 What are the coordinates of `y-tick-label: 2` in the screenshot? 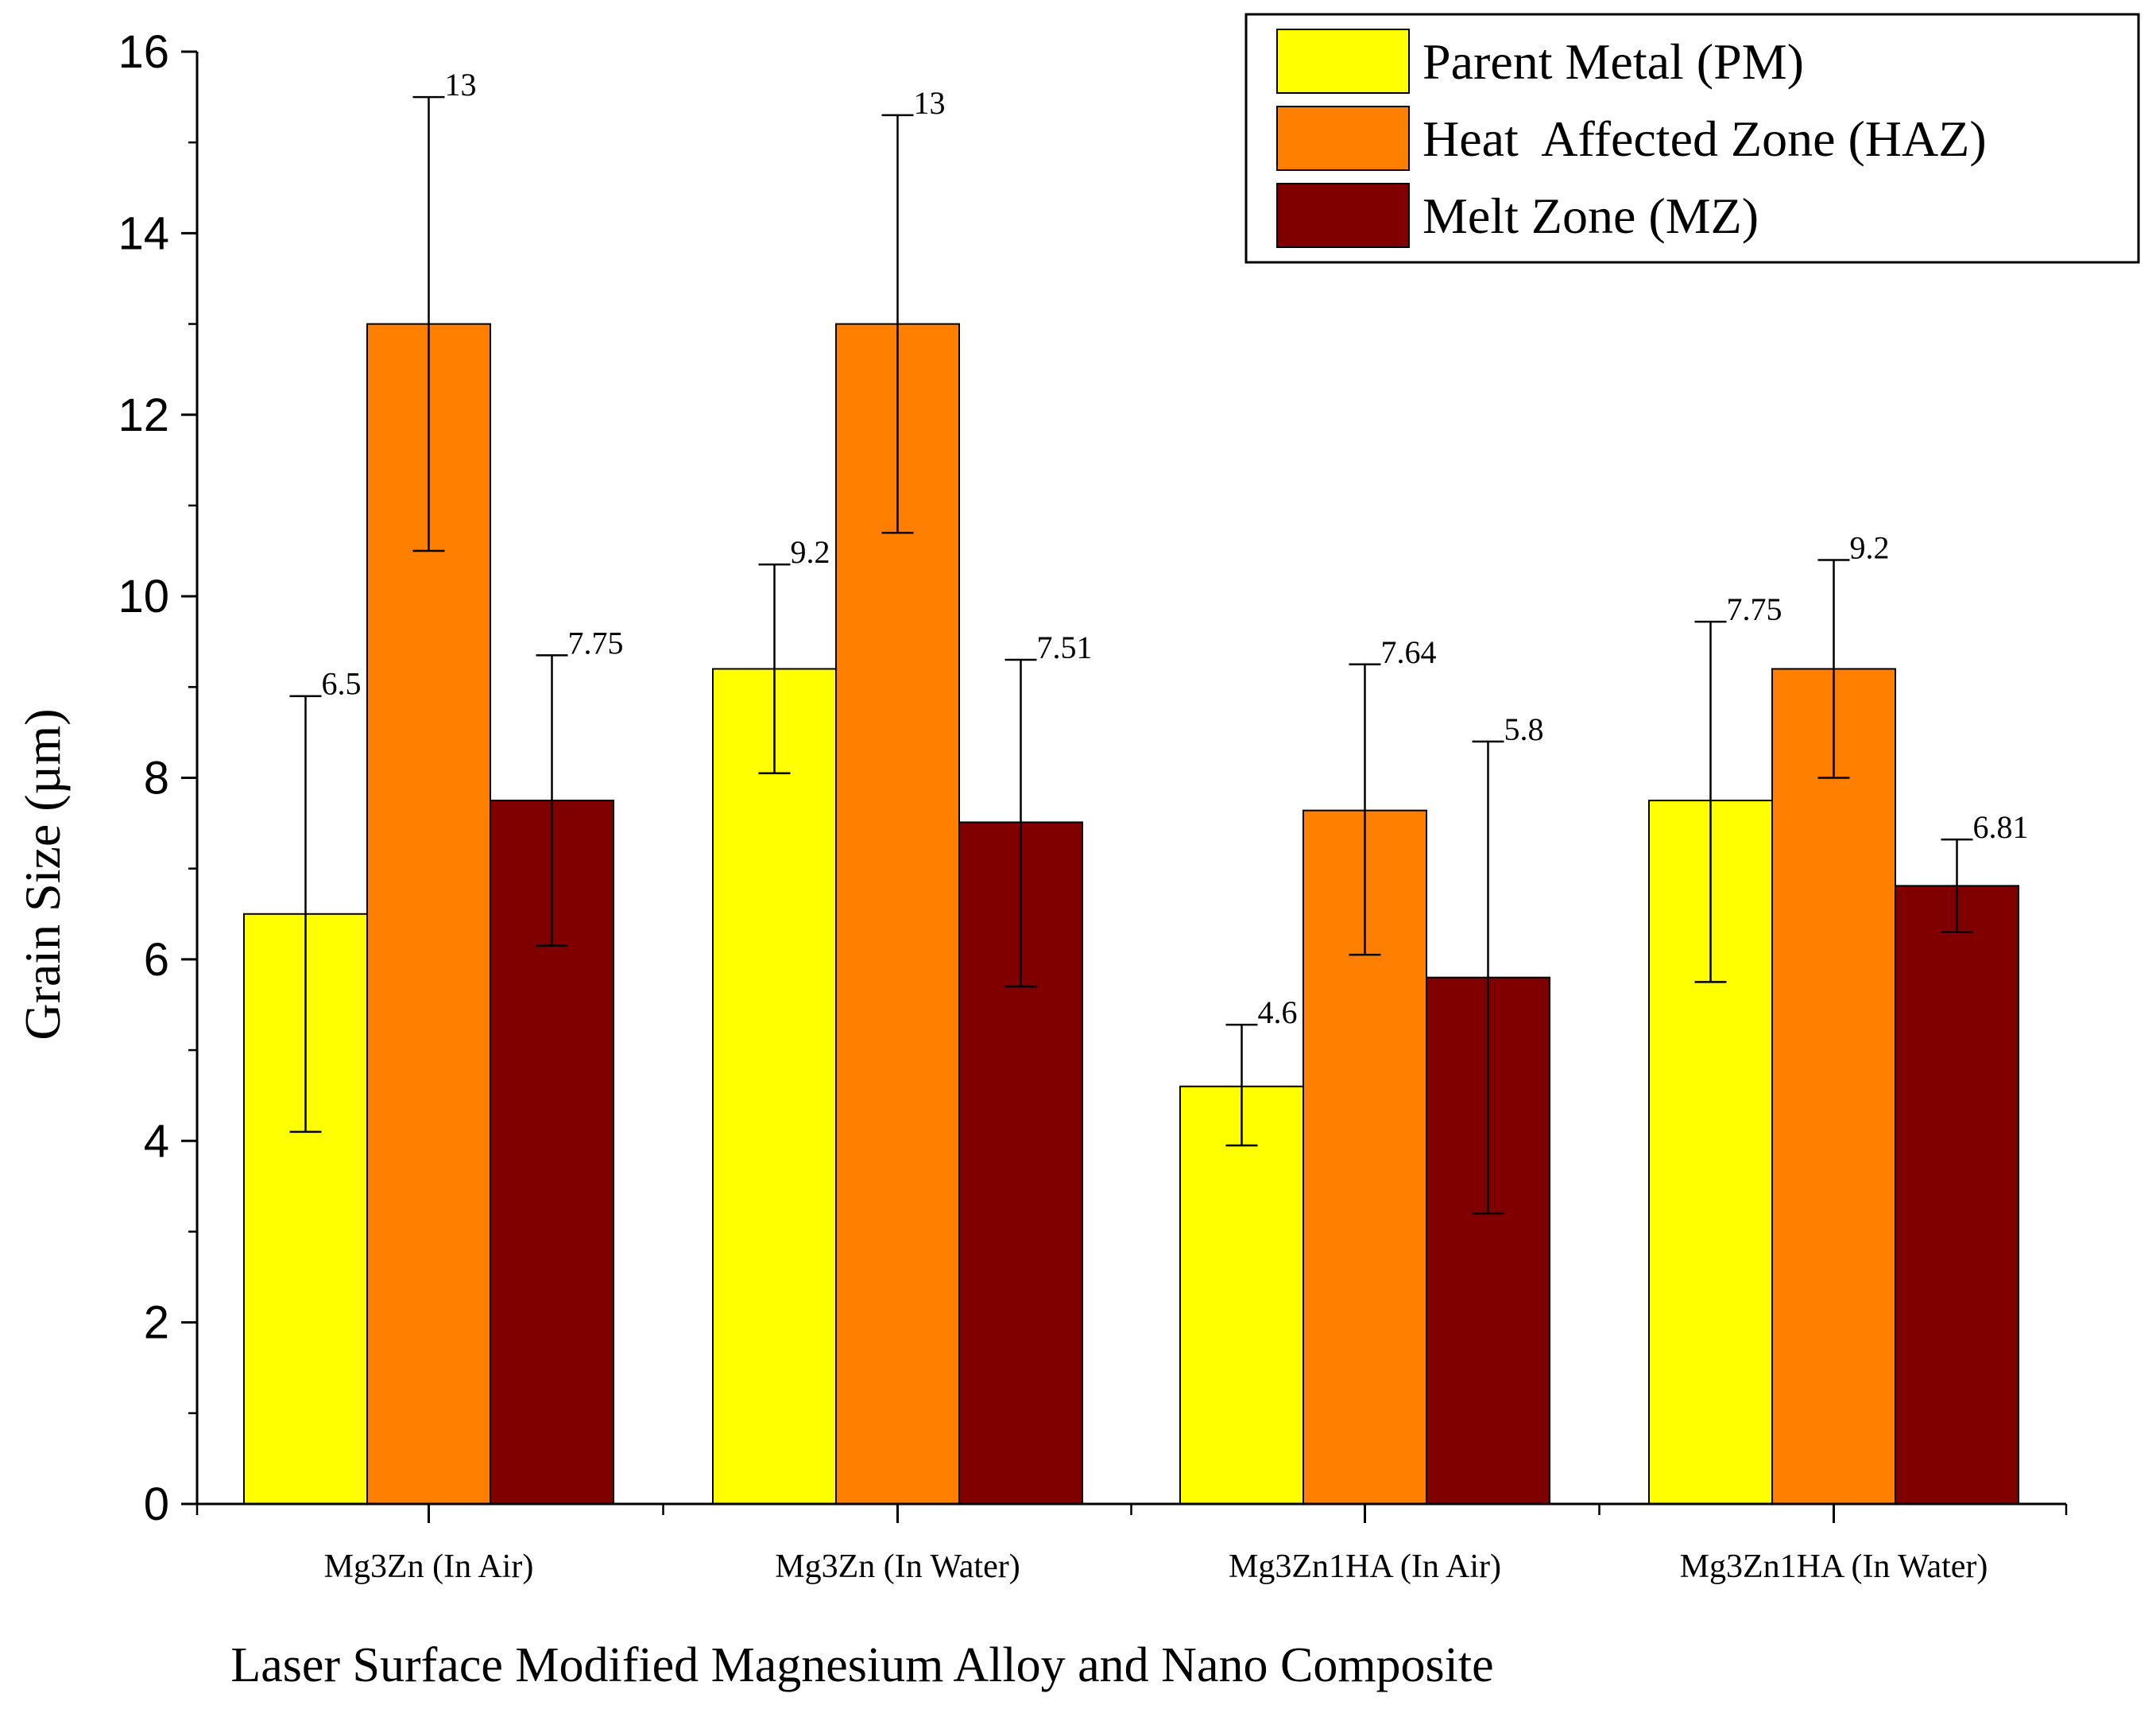 It's located at (156, 1323).